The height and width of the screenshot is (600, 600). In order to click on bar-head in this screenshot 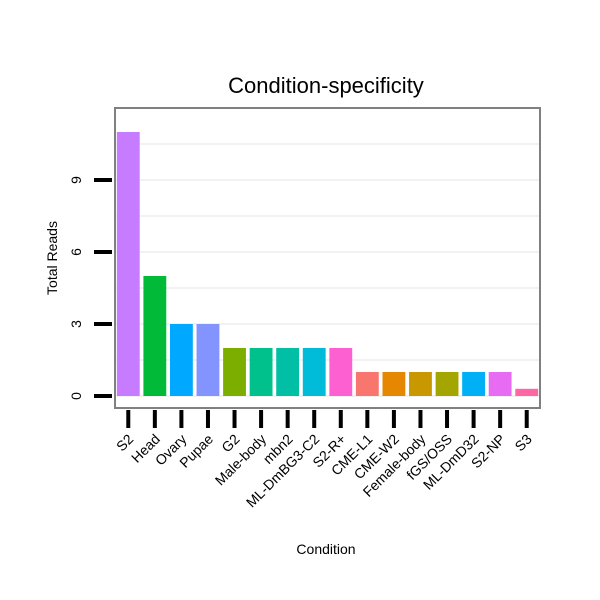, I will do `click(155, 336)`.